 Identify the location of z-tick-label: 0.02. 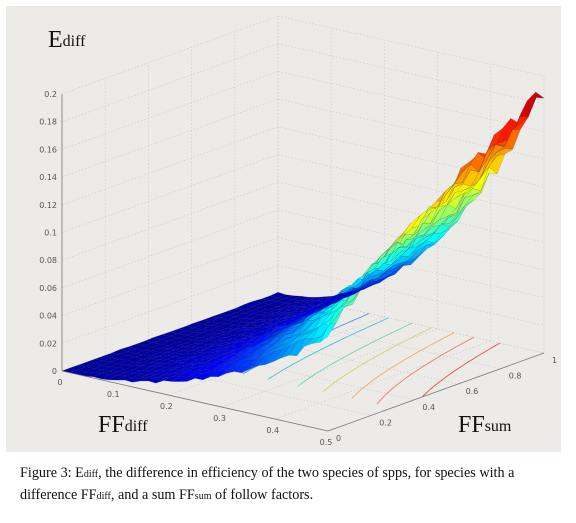
(48, 343).